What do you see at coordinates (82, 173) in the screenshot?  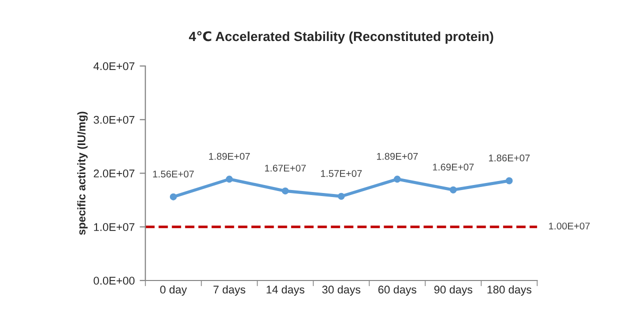 I see `y-axis-title: specific activity (IU/mg)` at bounding box center [82, 173].